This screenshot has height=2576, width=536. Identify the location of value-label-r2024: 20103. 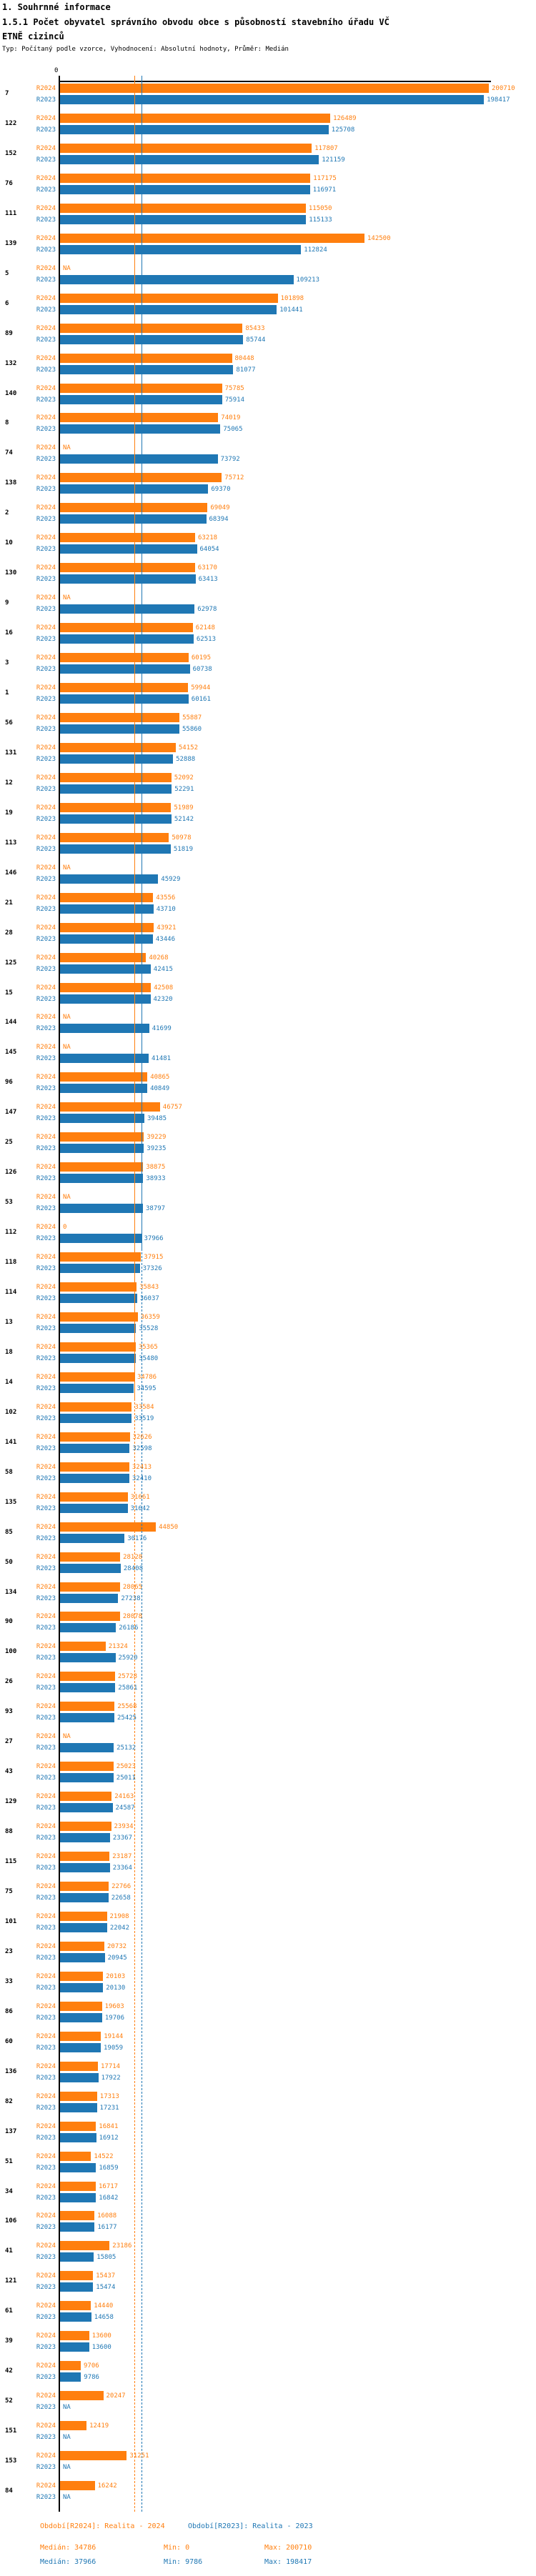
(116, 1976).